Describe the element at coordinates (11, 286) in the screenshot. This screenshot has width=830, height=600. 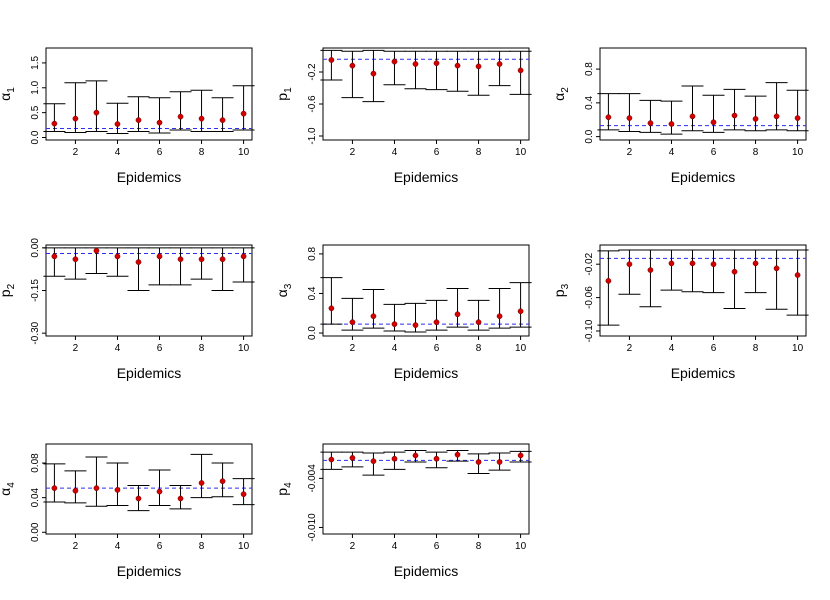
I see `y-axis-label-subscript: 2` at that location.